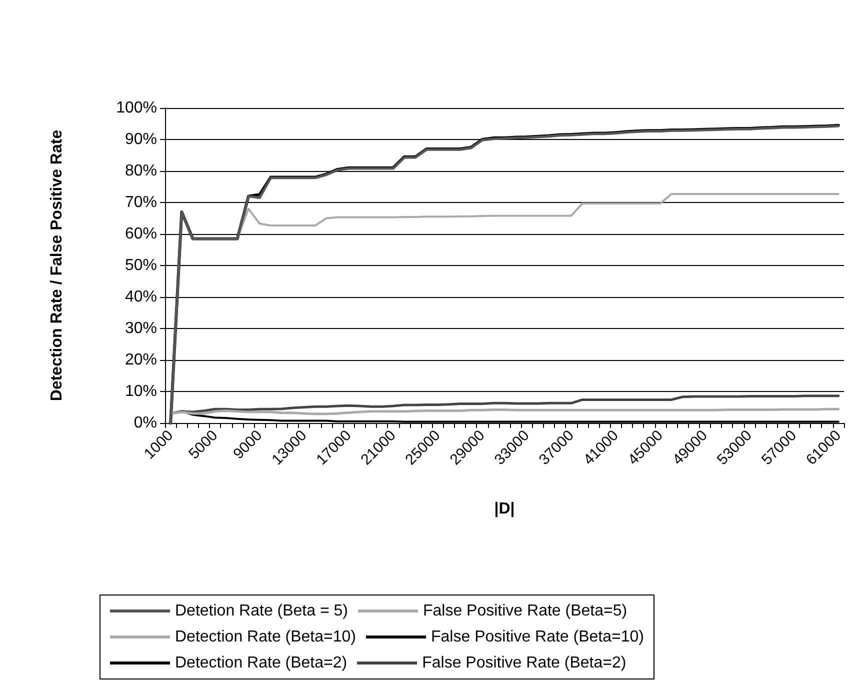 This screenshot has width=866, height=697. I want to click on y-tick-label: 70%, so click(140, 202).